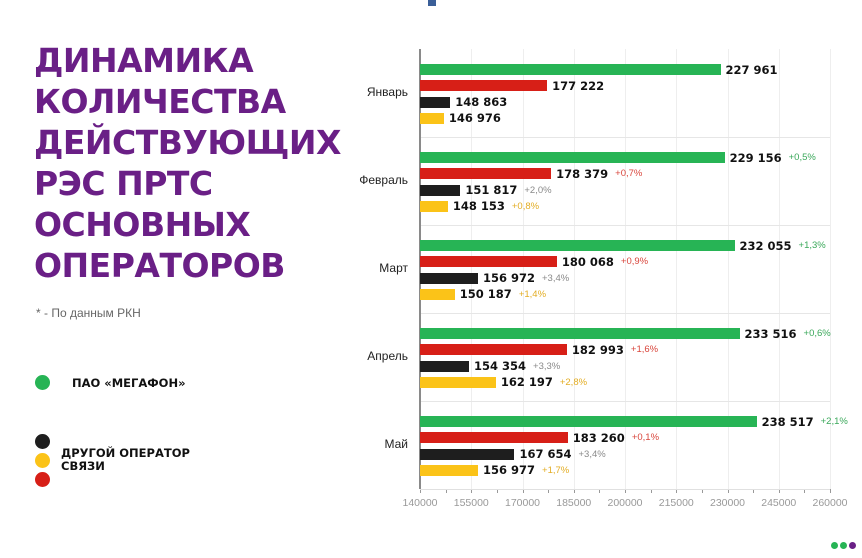  I want to click on x-axis-tick-label: 200000, so click(625, 503).